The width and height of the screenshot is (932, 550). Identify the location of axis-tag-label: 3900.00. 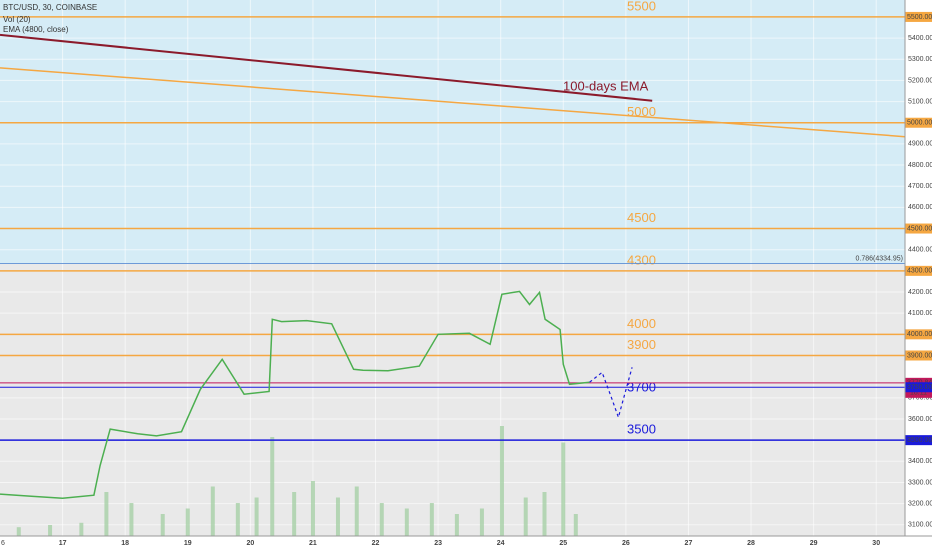
(919, 355).